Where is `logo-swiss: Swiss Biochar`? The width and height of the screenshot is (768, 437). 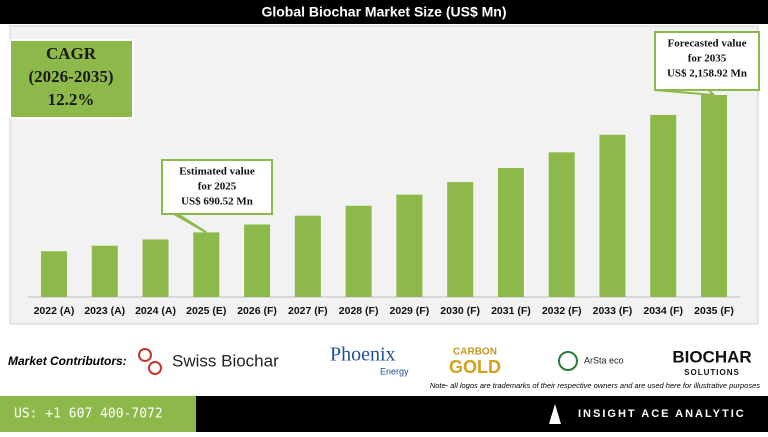
logo-swiss: Swiss Biochar is located at coordinates (208, 361).